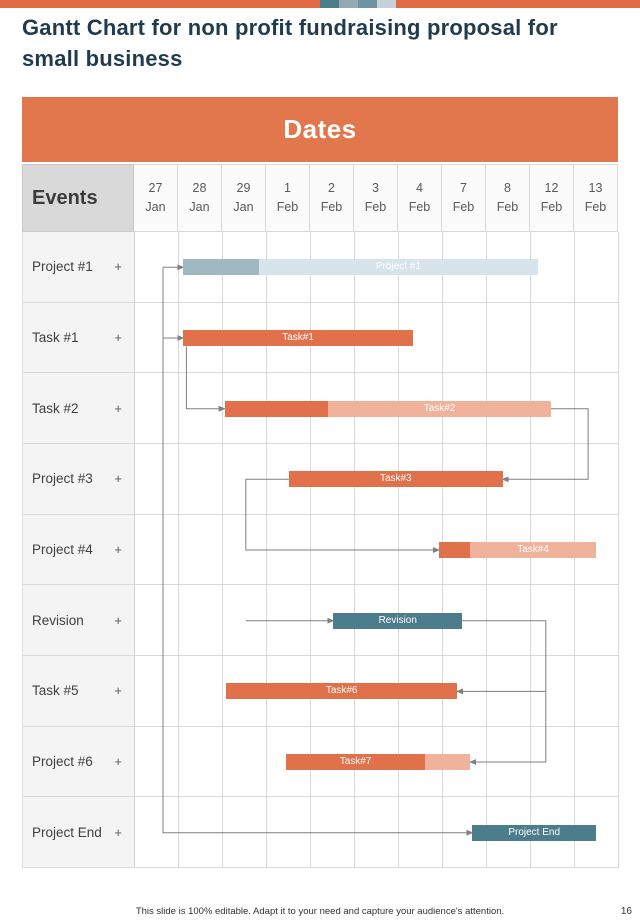 Image resolution: width=640 pixels, height=924 pixels. I want to click on gantt-row: Project End +, so click(321, 833).